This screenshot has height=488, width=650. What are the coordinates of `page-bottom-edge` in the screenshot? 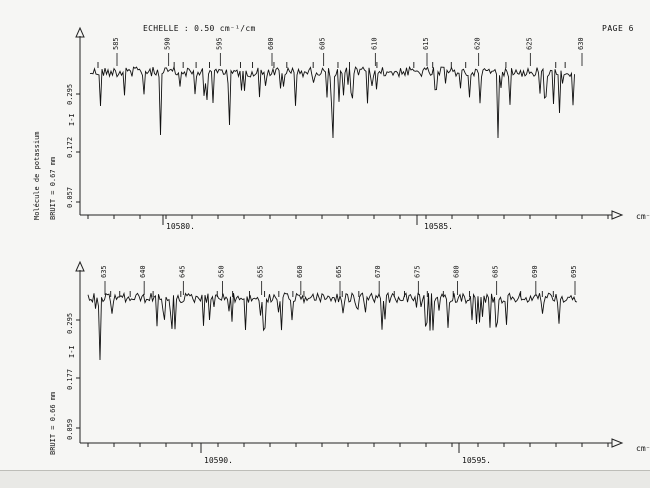 It's located at (325, 479).